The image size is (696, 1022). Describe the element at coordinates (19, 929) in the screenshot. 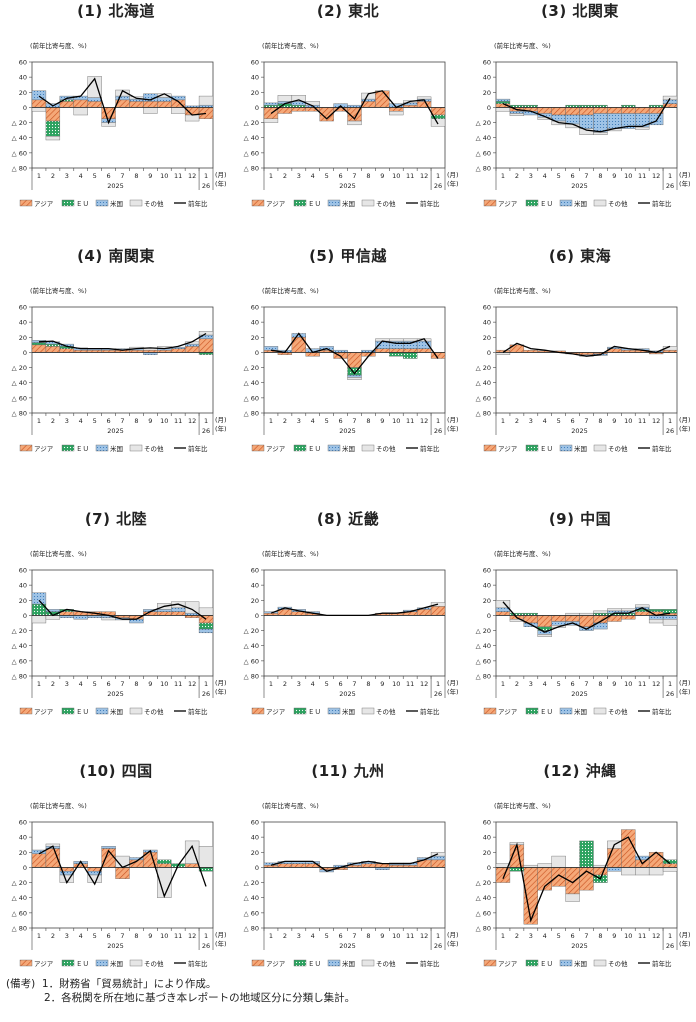

I see `y-tick-label: △ 80` at that location.